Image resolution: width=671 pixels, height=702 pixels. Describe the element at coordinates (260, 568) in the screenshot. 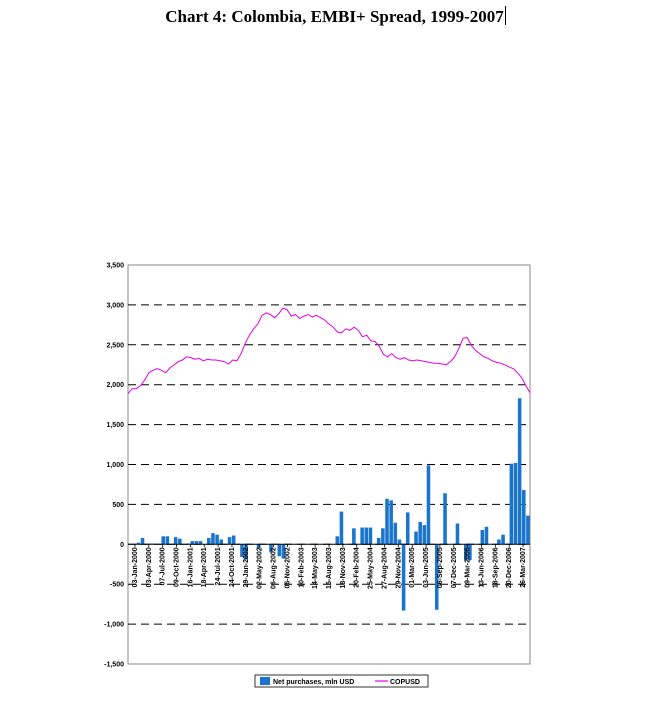

I see `x-tick-label: 02-May-2002` at that location.